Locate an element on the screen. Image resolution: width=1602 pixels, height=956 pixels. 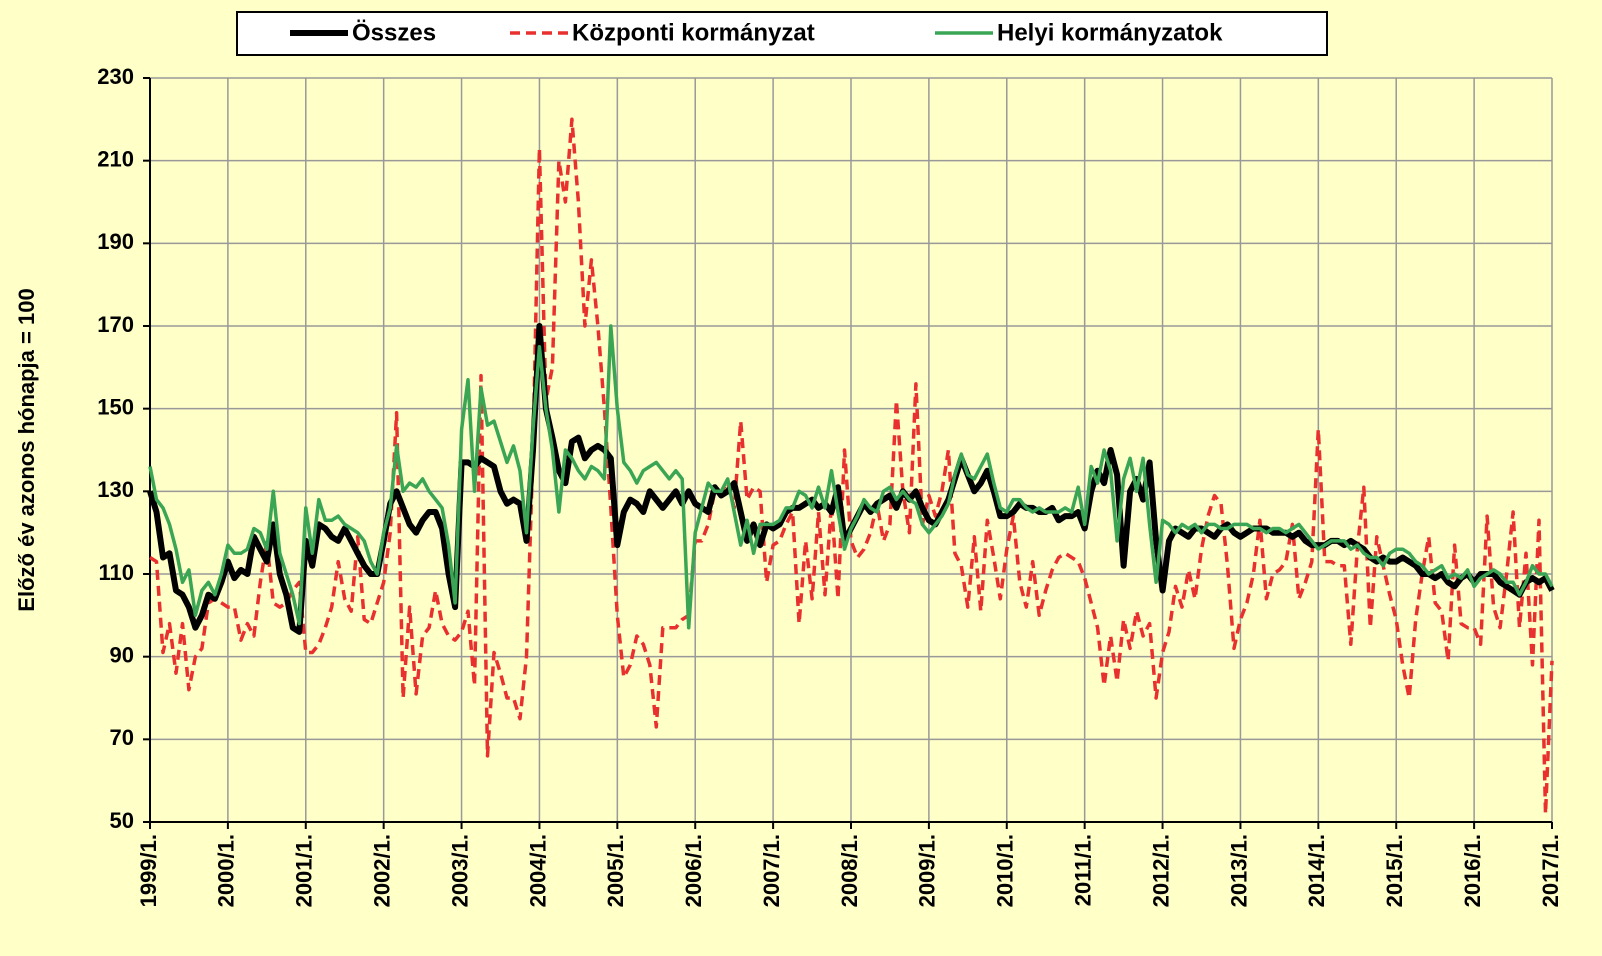
y-tick-label: 70 is located at coordinates (122, 737).